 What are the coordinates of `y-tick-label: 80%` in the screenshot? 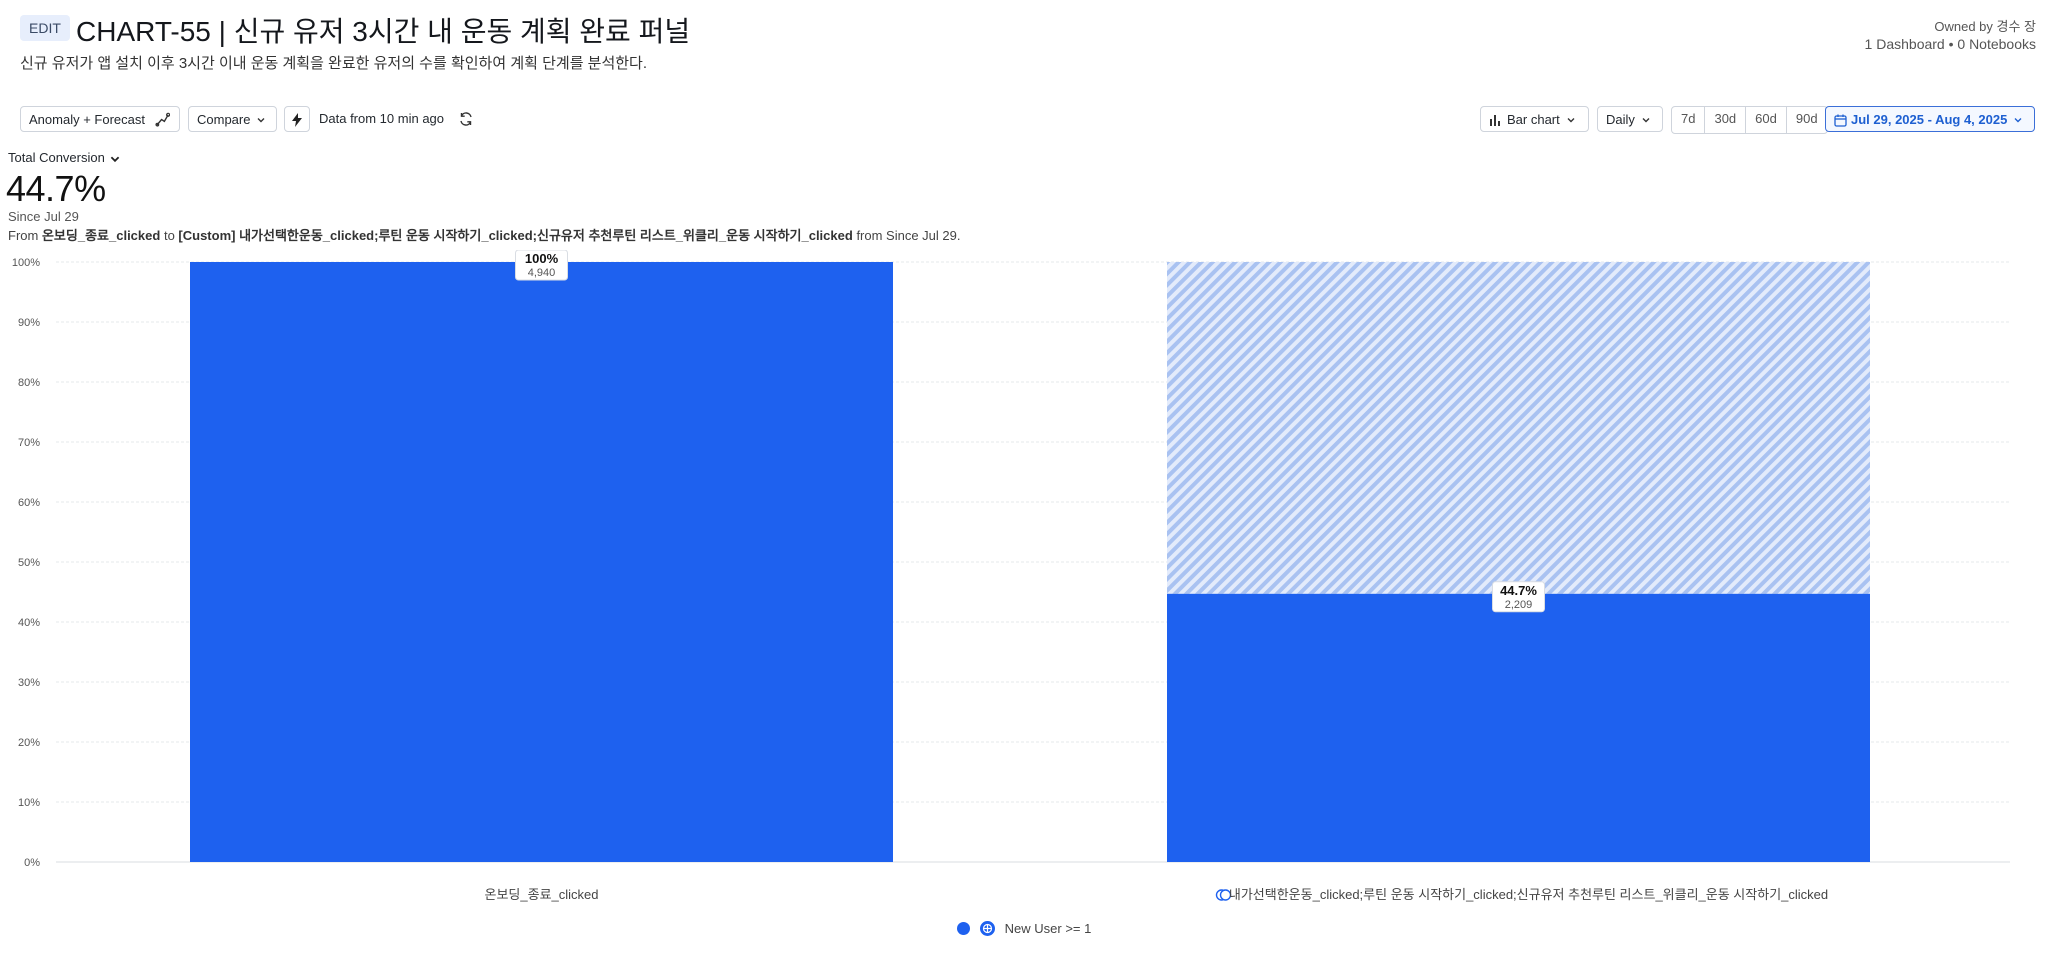 It's located at (29, 383).